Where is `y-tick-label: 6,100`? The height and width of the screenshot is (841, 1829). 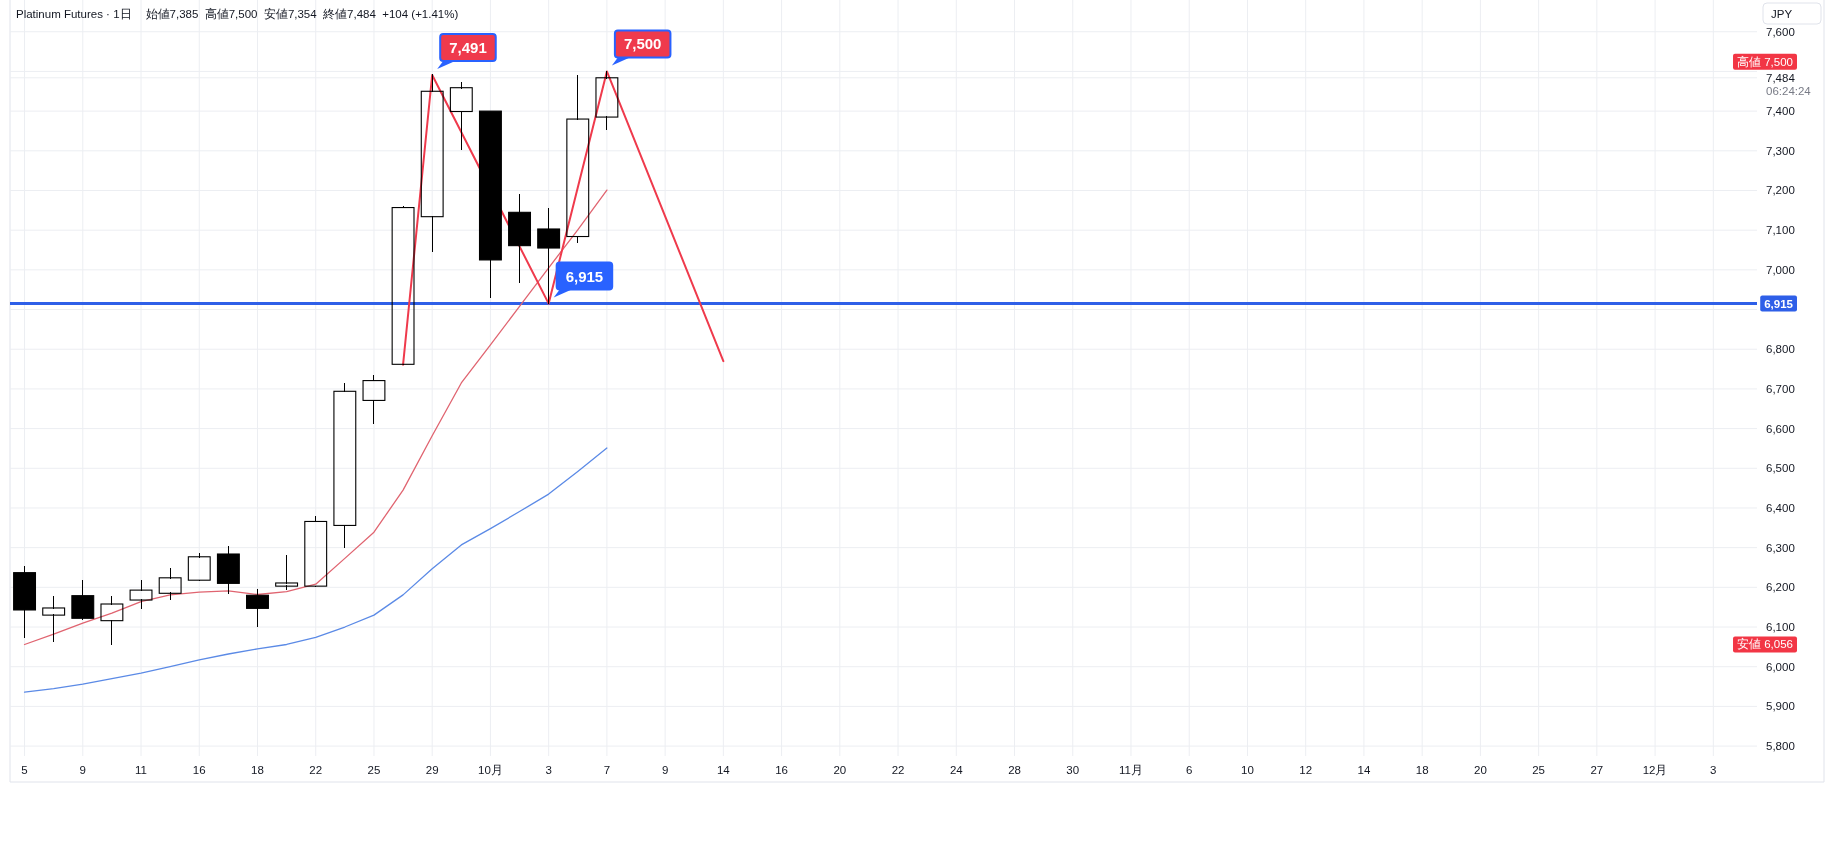 y-tick-label: 6,100 is located at coordinates (1780, 627).